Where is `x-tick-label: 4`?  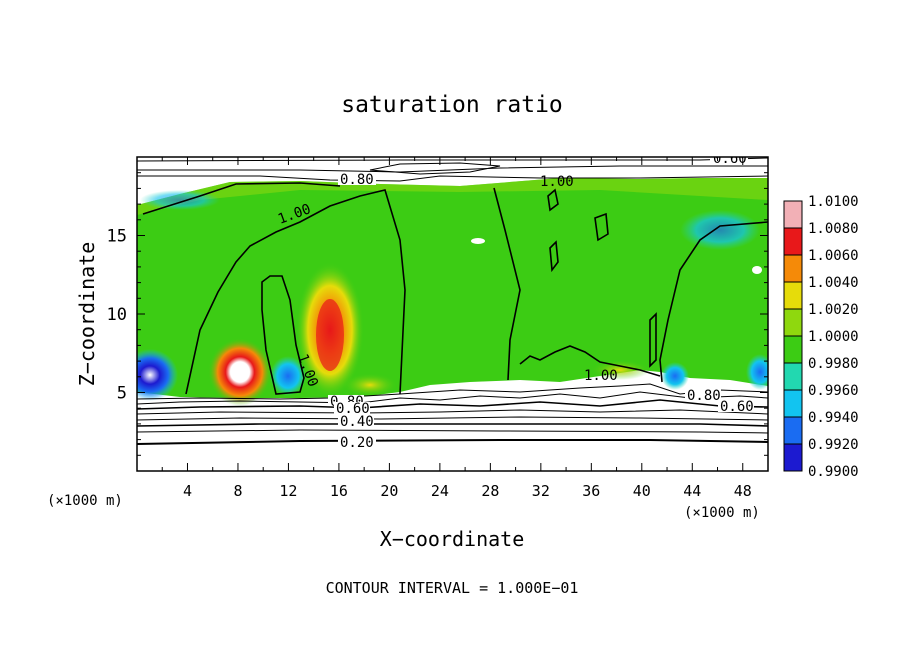
x-tick-label: 4 is located at coordinates (187, 491).